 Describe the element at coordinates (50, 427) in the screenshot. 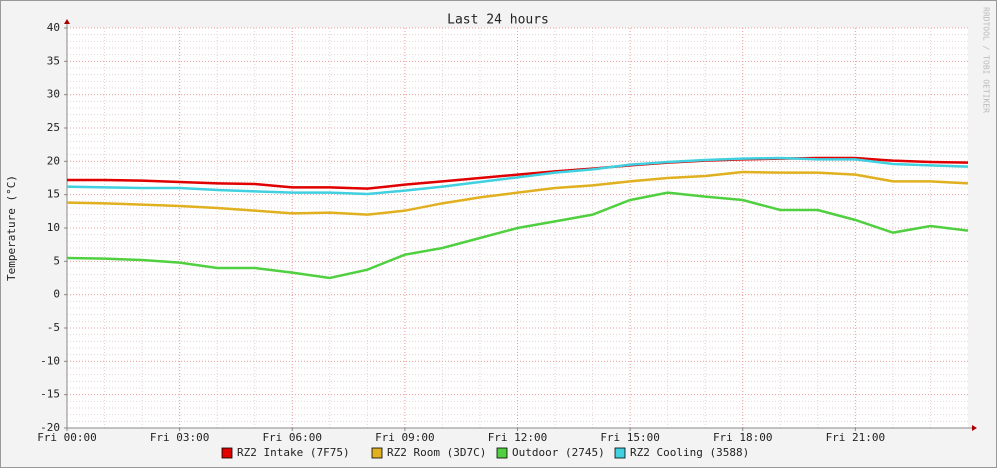

I see `y-tick-label: -20` at that location.